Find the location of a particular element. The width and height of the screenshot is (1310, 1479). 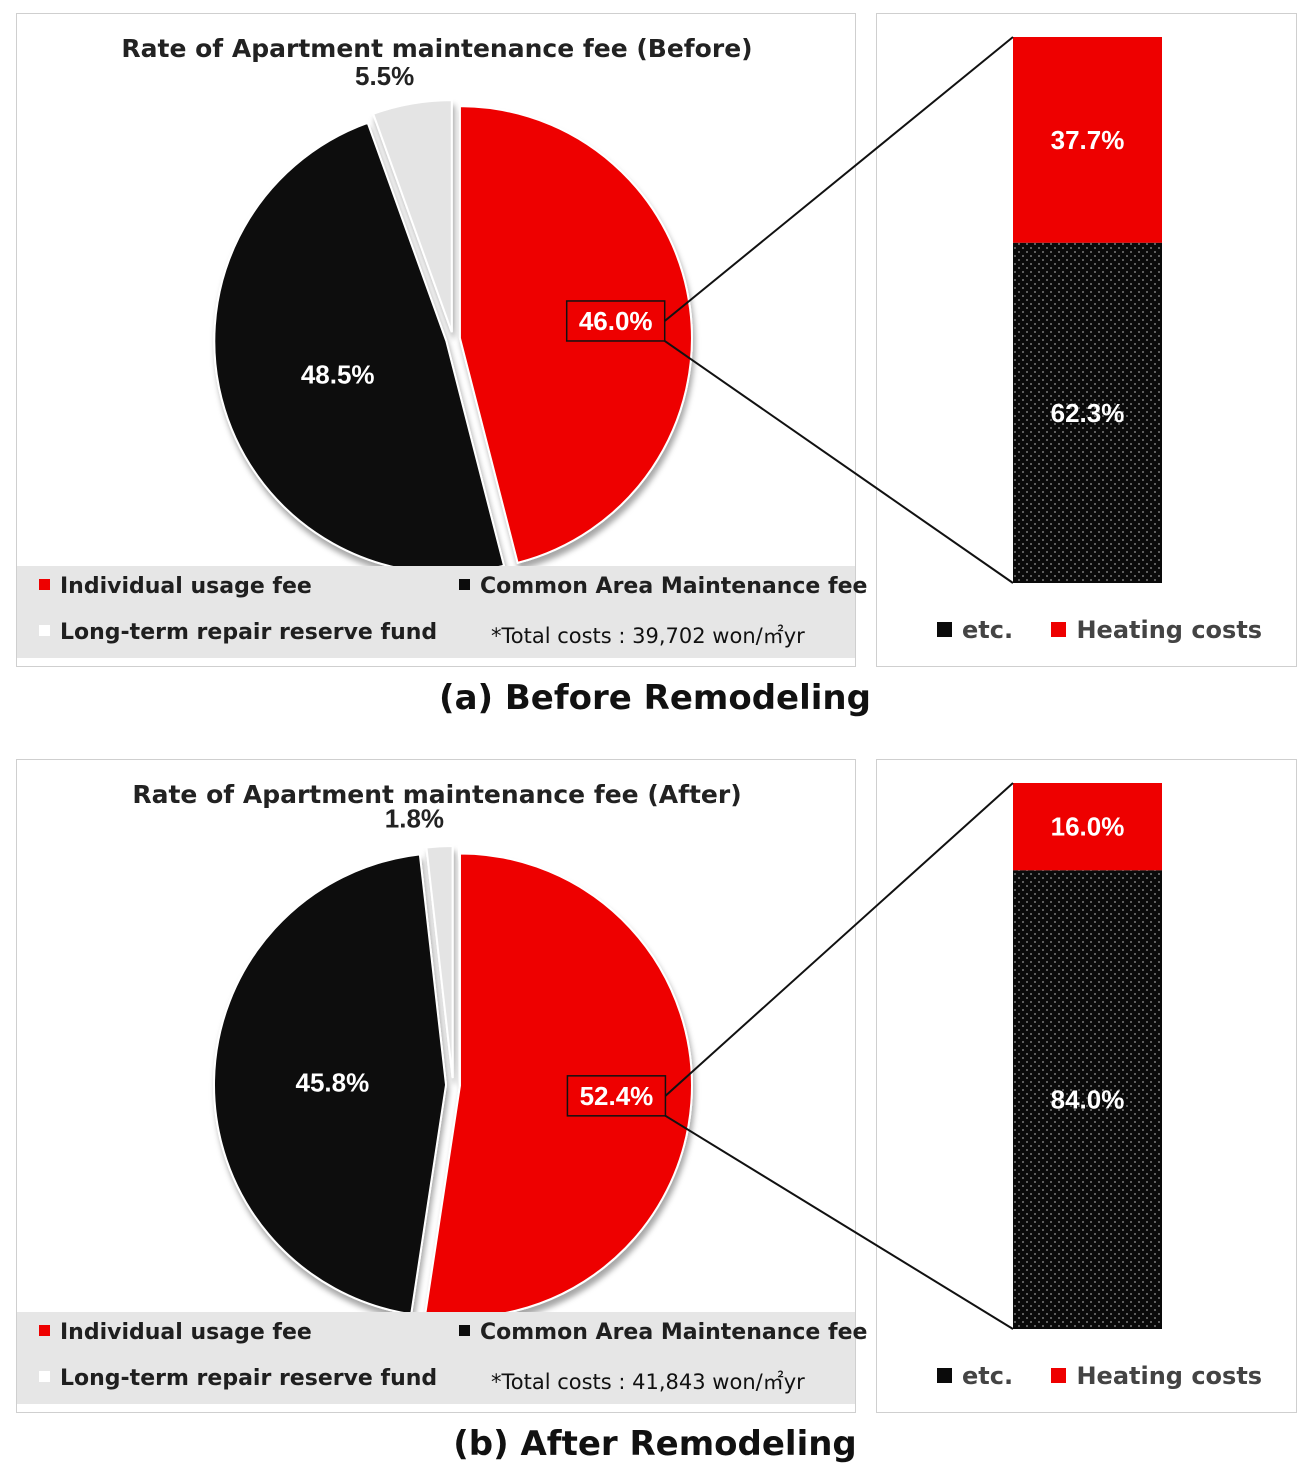

total-costs-note: *Total costs : 41,843 won/㎡yr is located at coordinates (648, 1382).